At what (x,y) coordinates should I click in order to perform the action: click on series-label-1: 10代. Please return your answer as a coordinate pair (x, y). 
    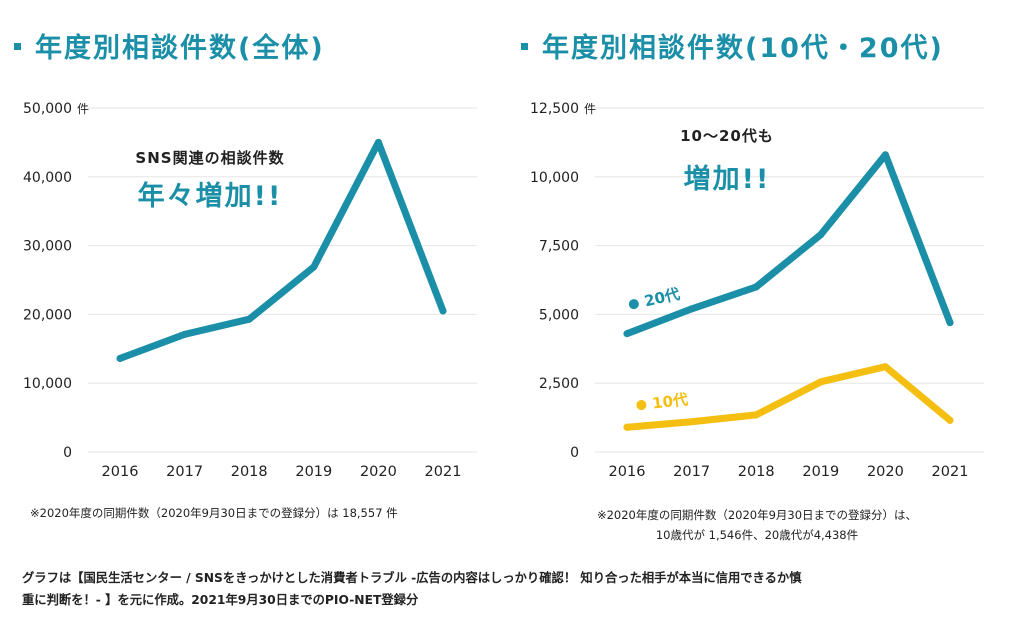
    Looking at the image, I should click on (662, 401).